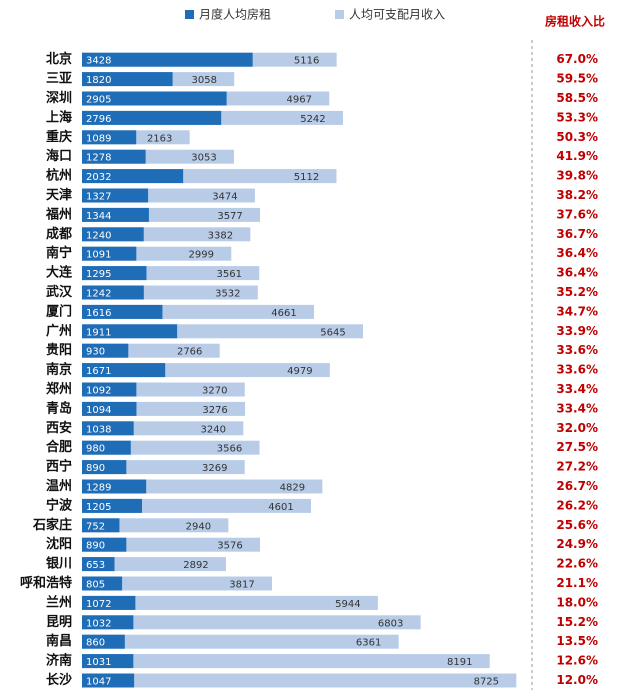  I want to click on value-label: 4601, so click(280, 507).